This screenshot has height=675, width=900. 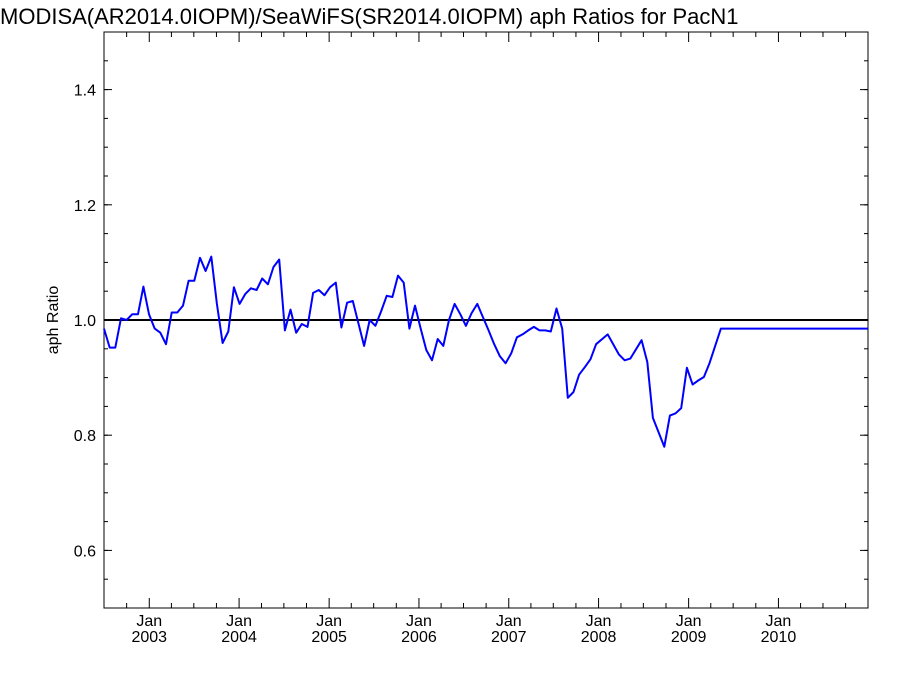 I want to click on y-tick-label: 1.4, so click(x=85, y=91).